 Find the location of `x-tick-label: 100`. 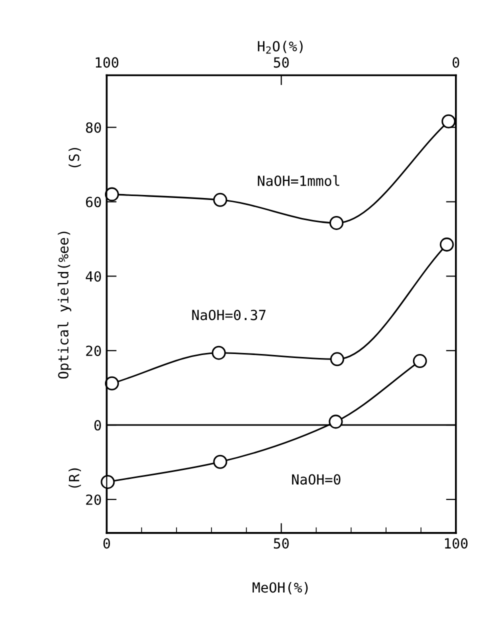

x-tick-label: 100 is located at coordinates (456, 543).